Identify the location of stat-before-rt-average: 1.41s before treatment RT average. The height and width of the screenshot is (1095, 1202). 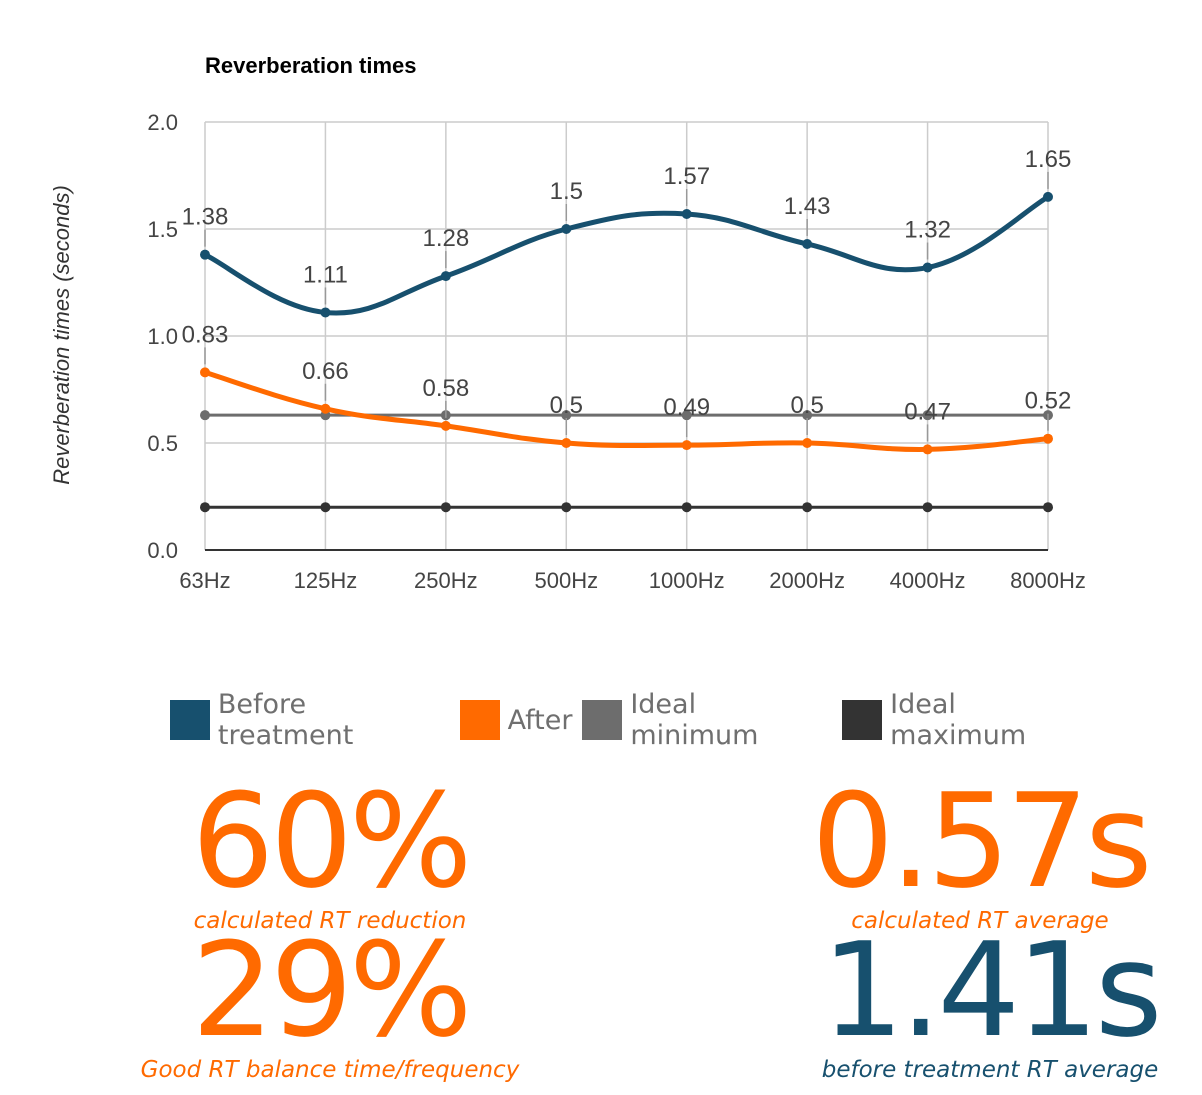
(986, 1004).